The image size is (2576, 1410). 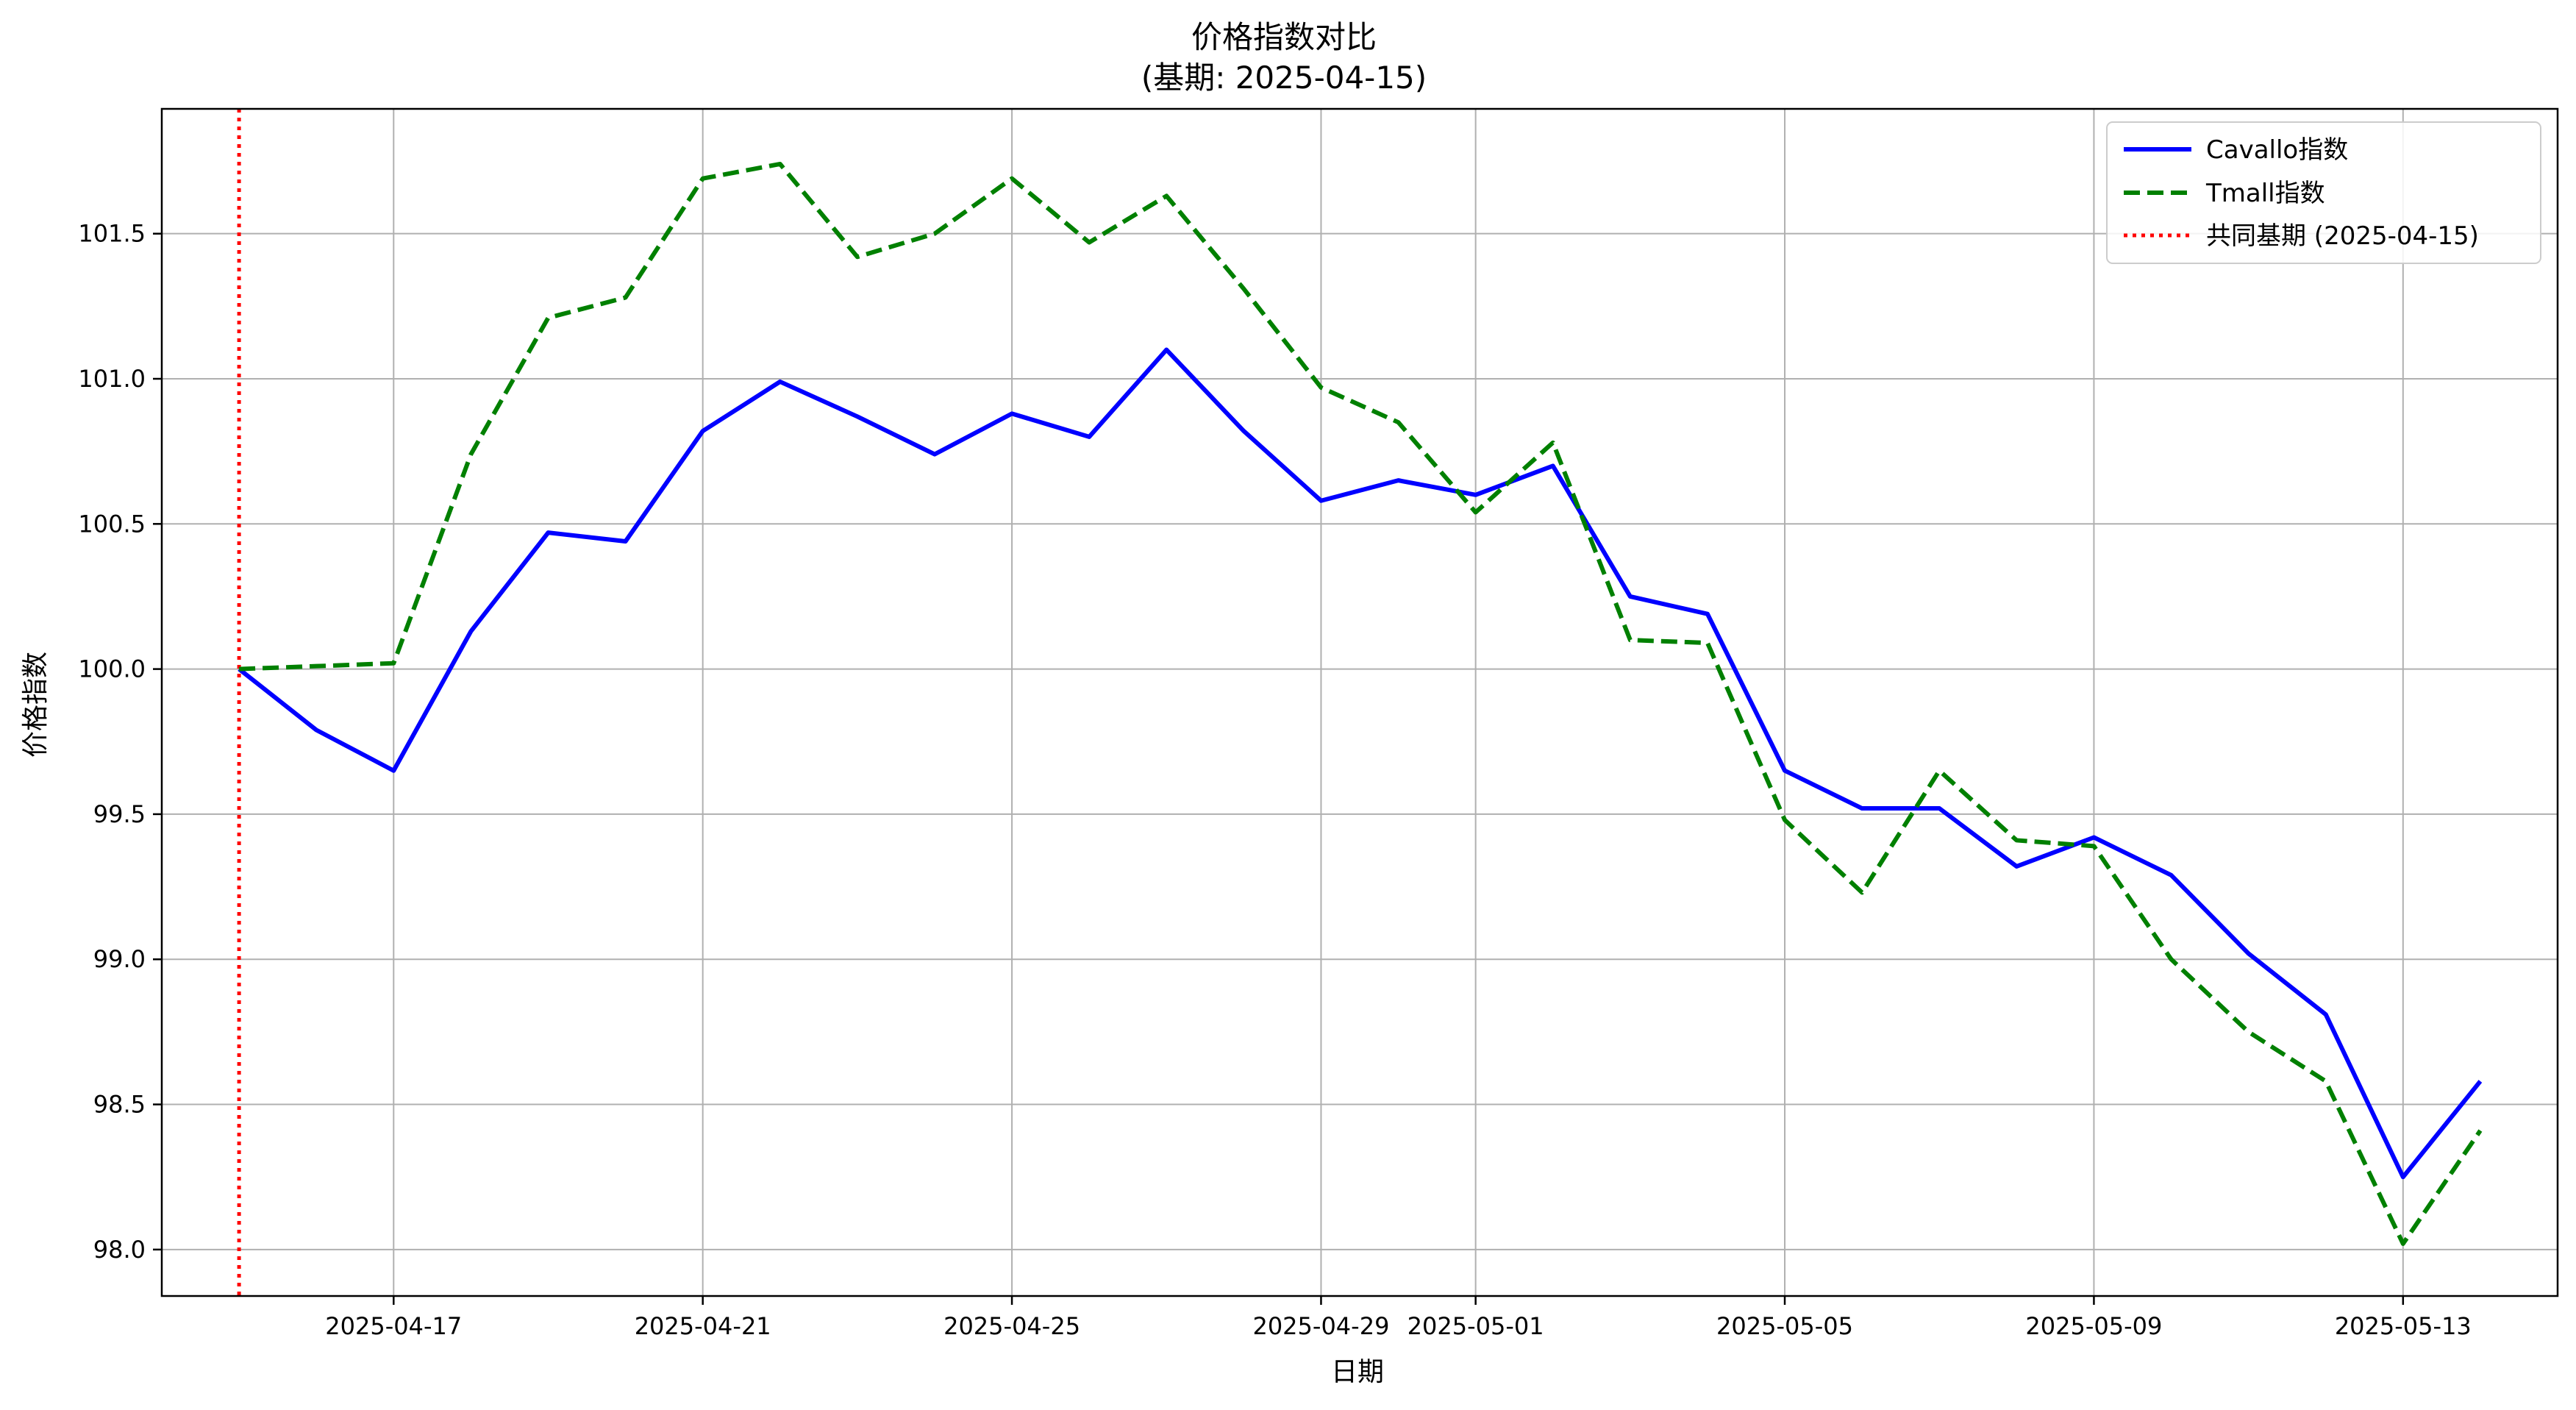 What do you see at coordinates (393, 1326) in the screenshot?
I see `x-tick-label: 2025-04-17` at bounding box center [393, 1326].